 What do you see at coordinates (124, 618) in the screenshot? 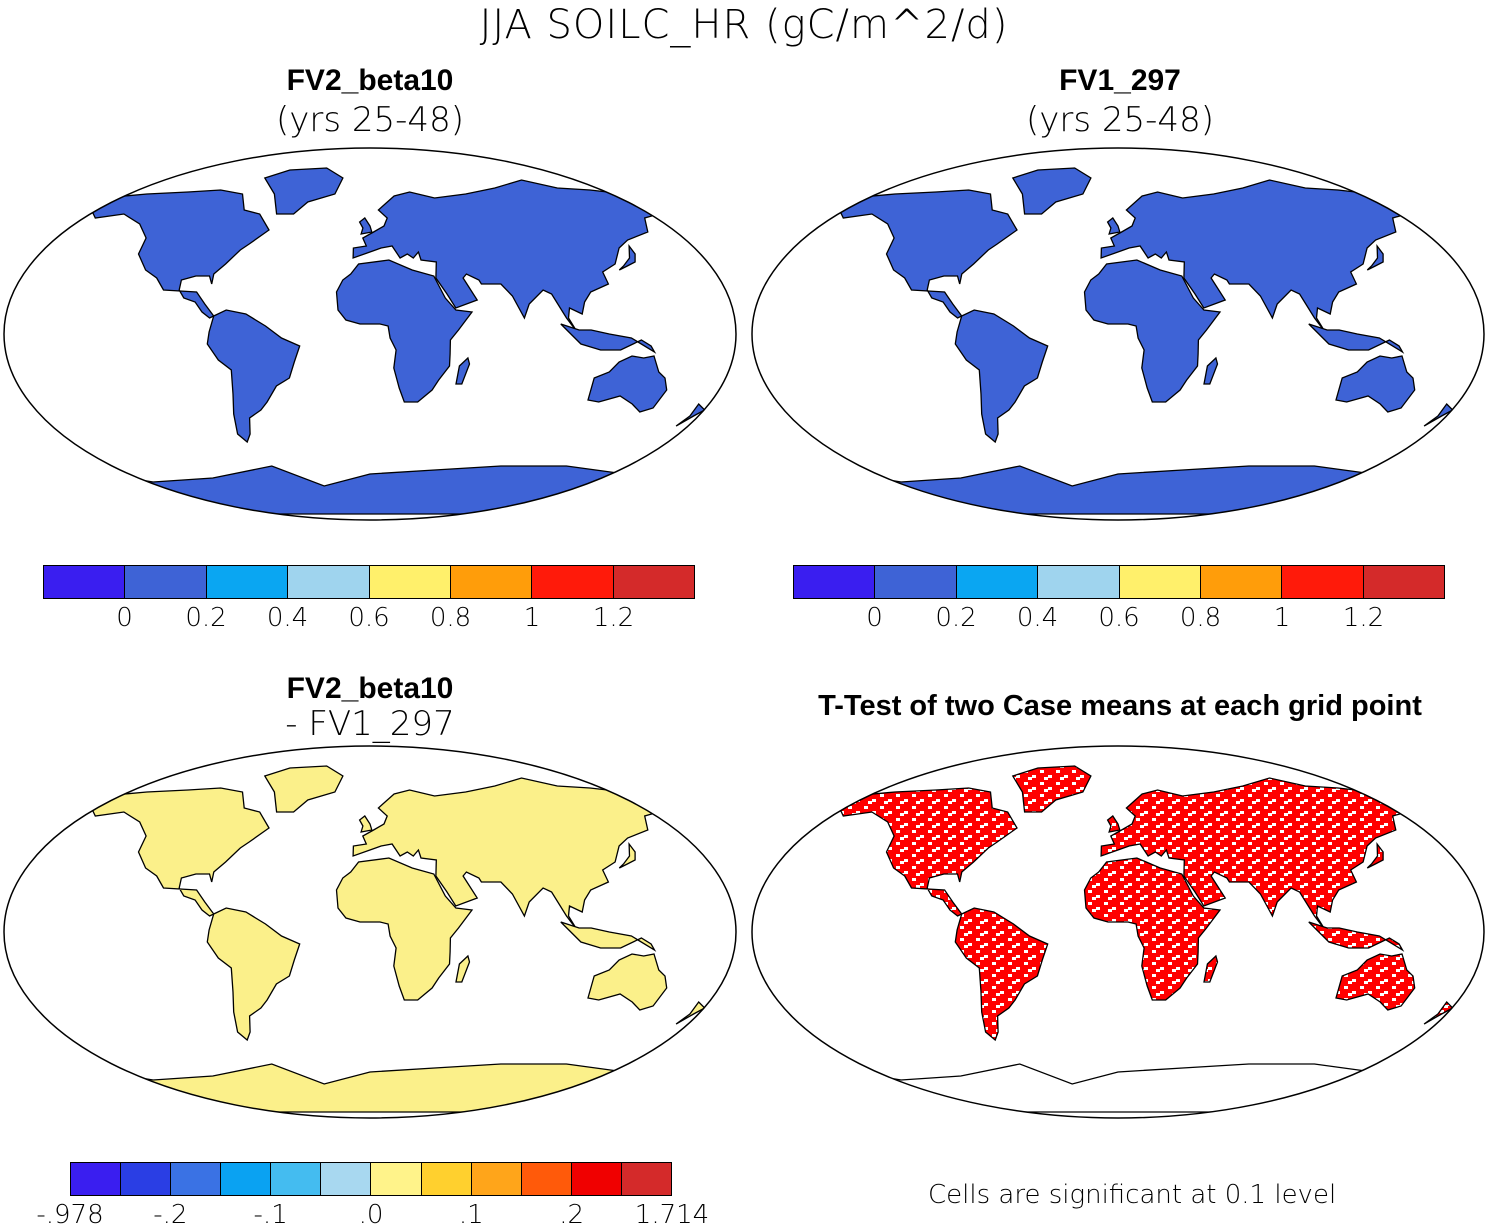
I see `colorbar-panel1-tick-label: 0` at bounding box center [124, 618].